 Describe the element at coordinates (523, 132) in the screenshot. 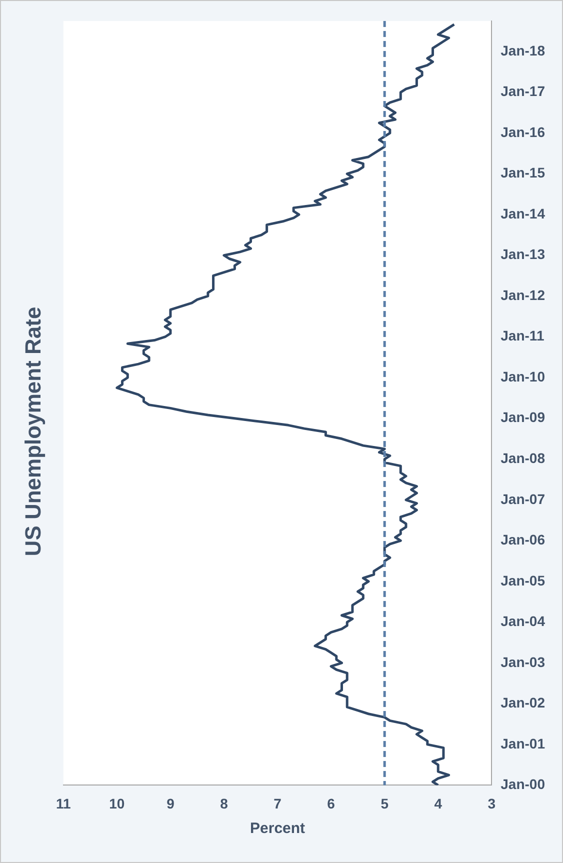

I see `y-tick-label: Jan-16` at that location.